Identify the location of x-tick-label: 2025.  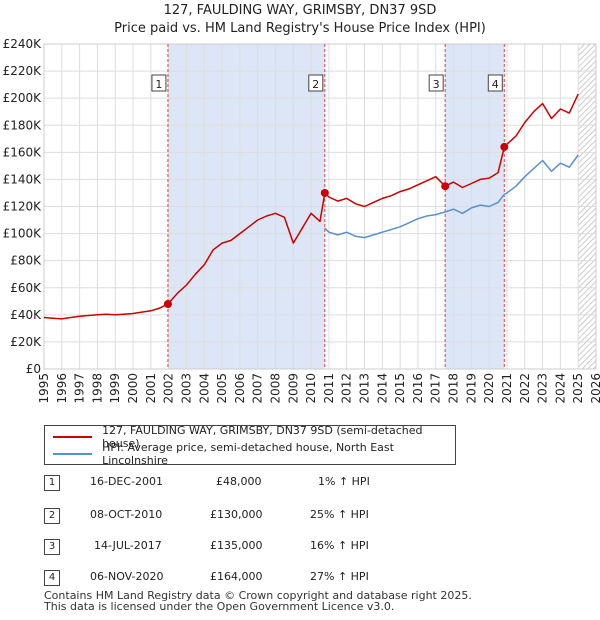
(578, 388).